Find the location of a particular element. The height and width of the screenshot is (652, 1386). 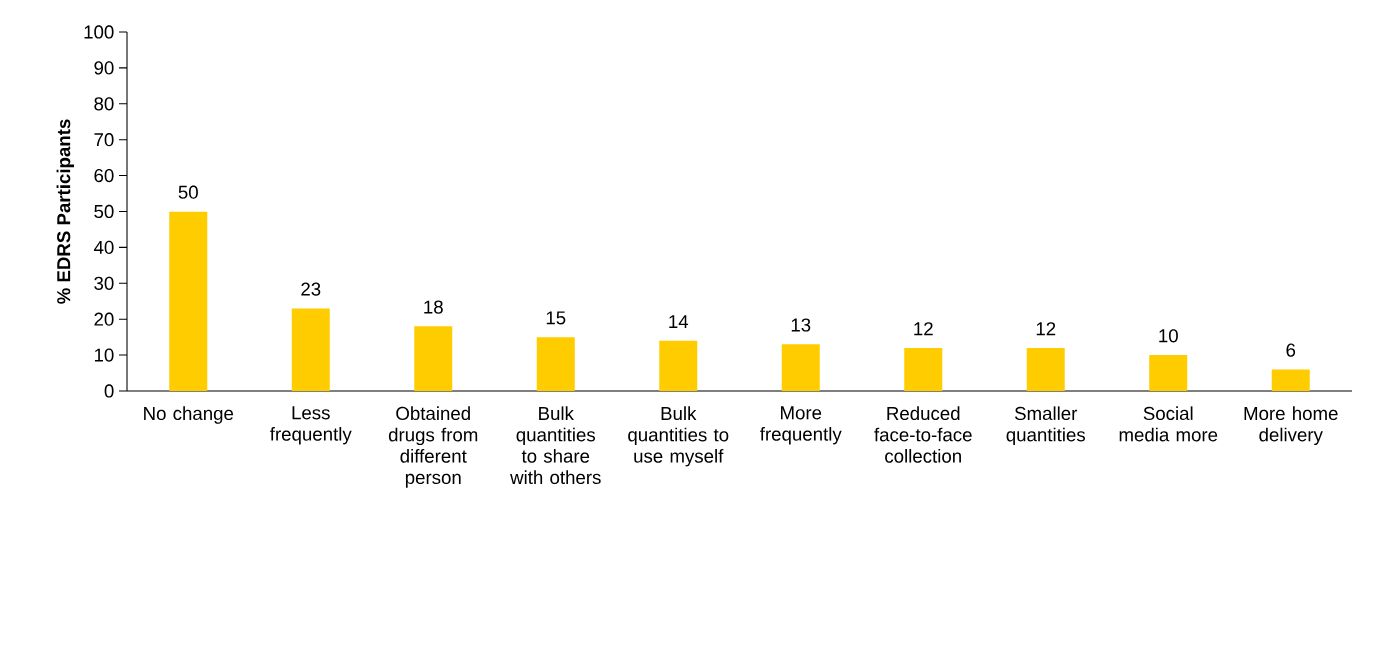

x-tick-label: Reduced face-to-face collection is located at coordinates (923, 434).